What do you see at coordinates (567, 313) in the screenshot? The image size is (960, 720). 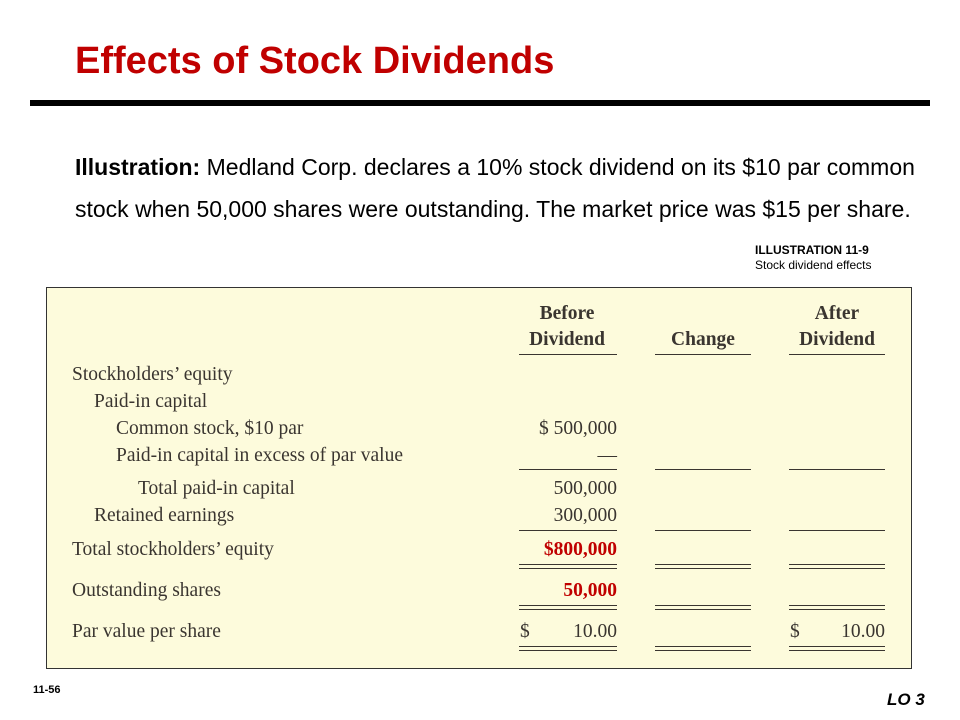 I see `header-before-line1: Before` at bounding box center [567, 313].